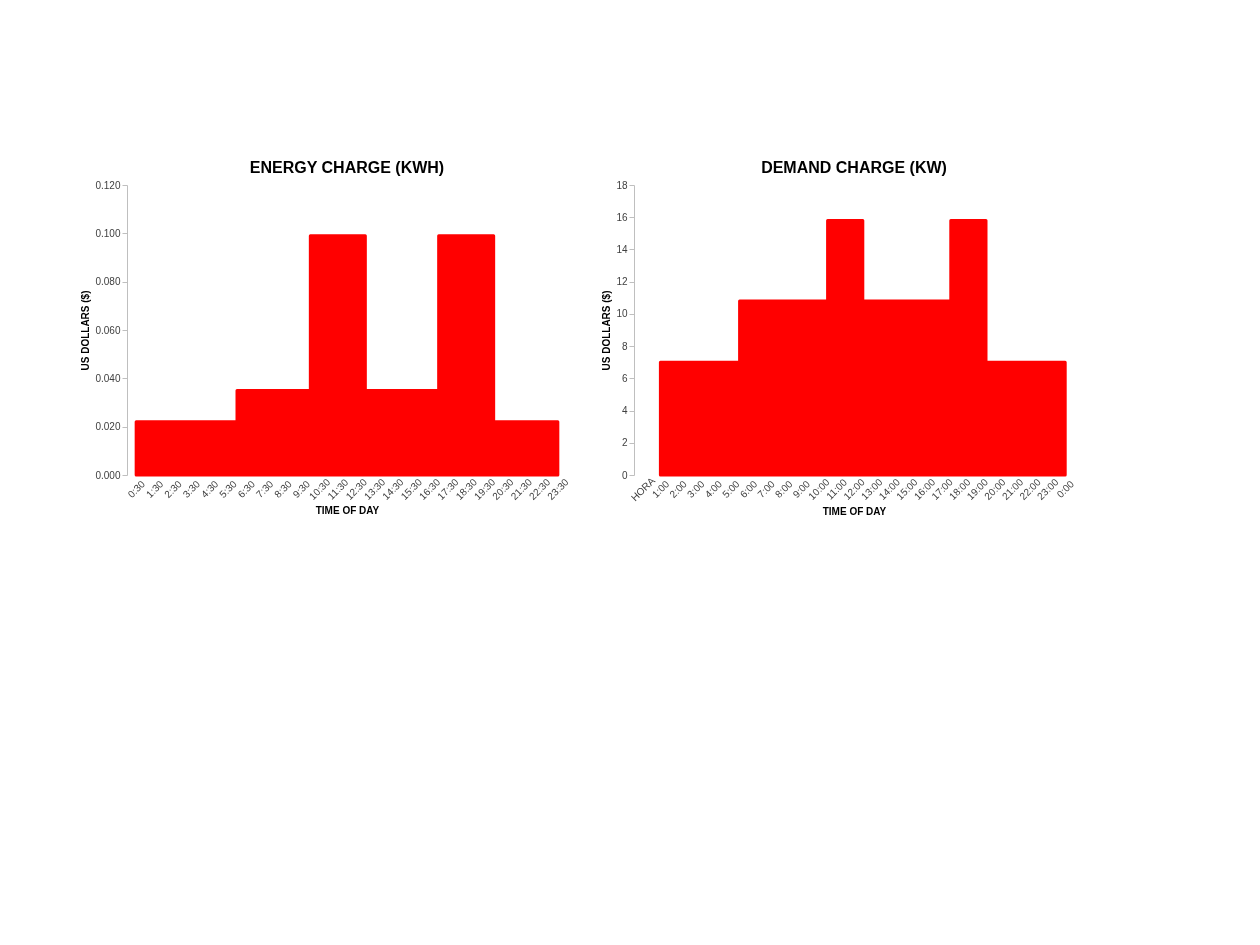  Describe the element at coordinates (622, 185) in the screenshot. I see `y-tick-label: 18` at that location.